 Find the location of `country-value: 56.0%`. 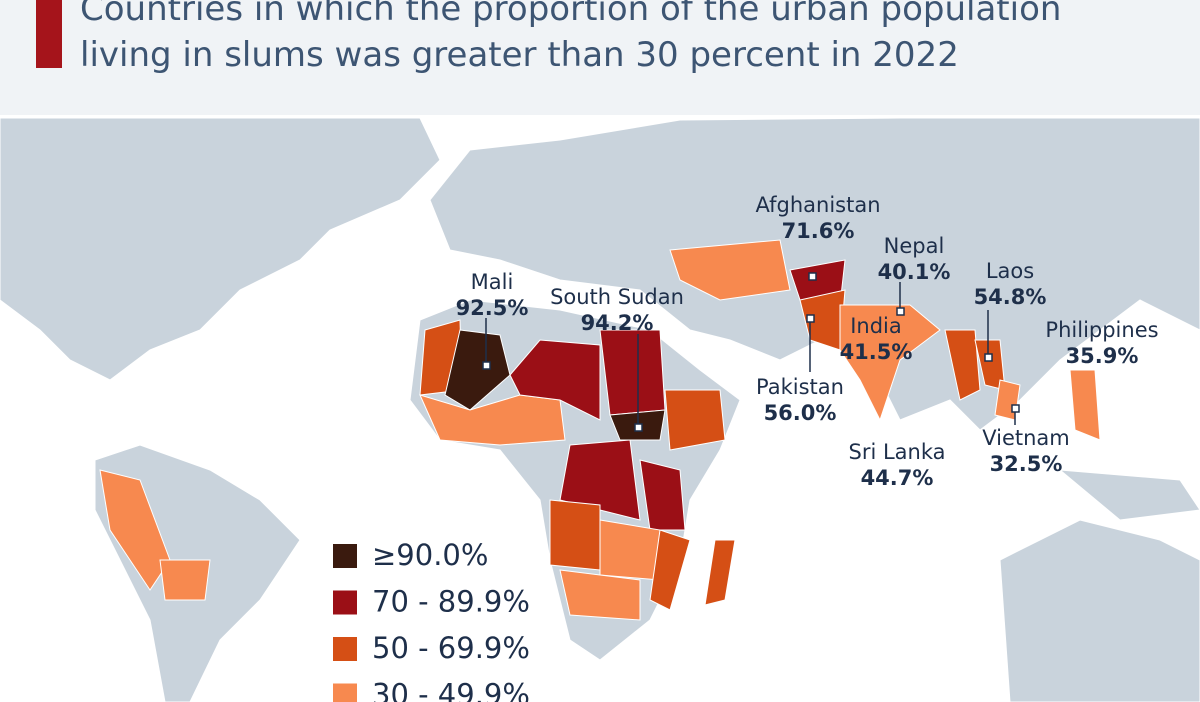

country-value: 56.0% is located at coordinates (800, 413).